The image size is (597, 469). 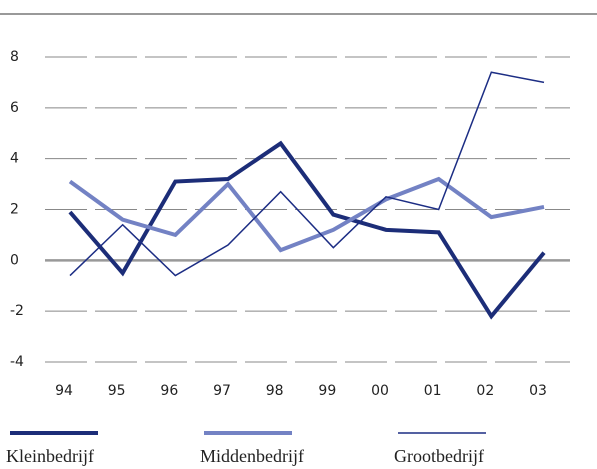 What do you see at coordinates (14, 57) in the screenshot?
I see `y-tick-label: 8` at bounding box center [14, 57].